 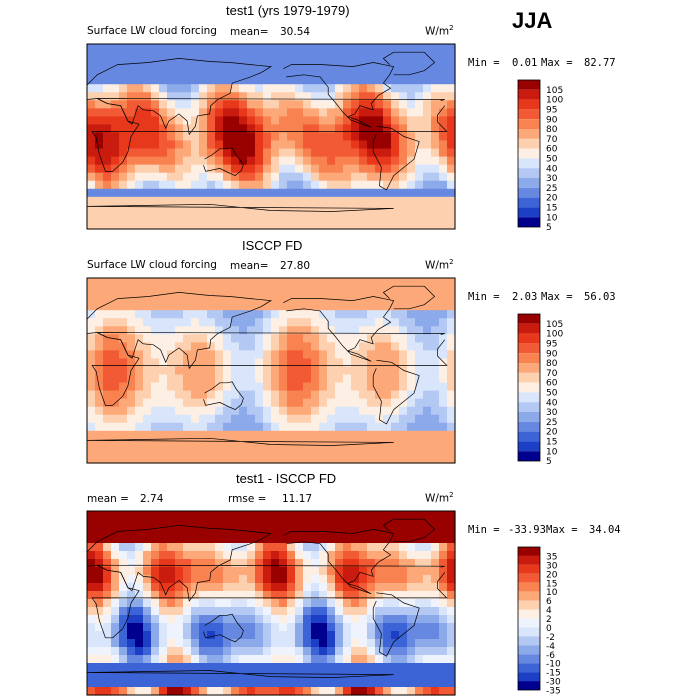 What do you see at coordinates (552, 374) in the screenshot?
I see `colorbar-tick-label: 70` at bounding box center [552, 374].